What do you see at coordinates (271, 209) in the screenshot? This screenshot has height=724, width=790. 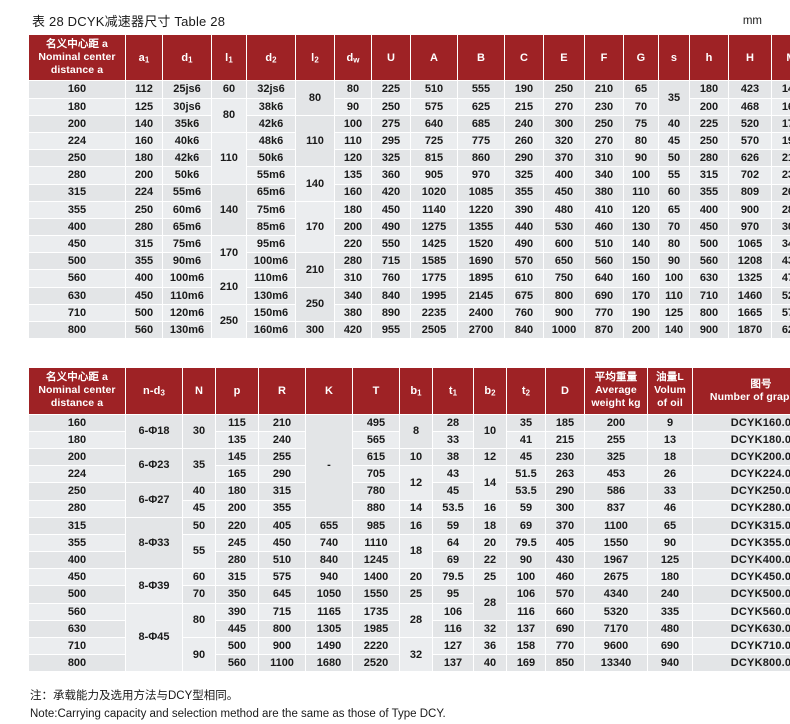 I see `cell-d2: 75m6` at bounding box center [271, 209].